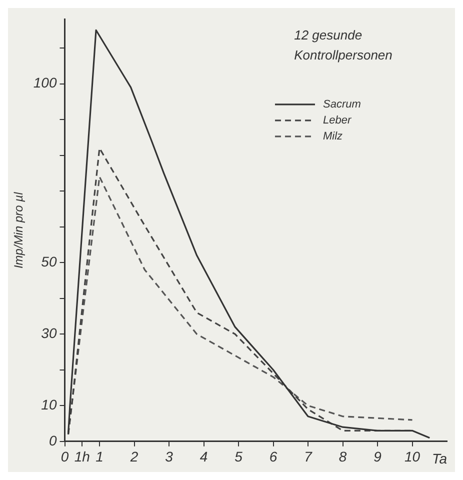 Image resolution: width=463 pixels, height=480 pixels. Describe the element at coordinates (204, 456) in the screenshot. I see `x-tick-label: 4` at that location.